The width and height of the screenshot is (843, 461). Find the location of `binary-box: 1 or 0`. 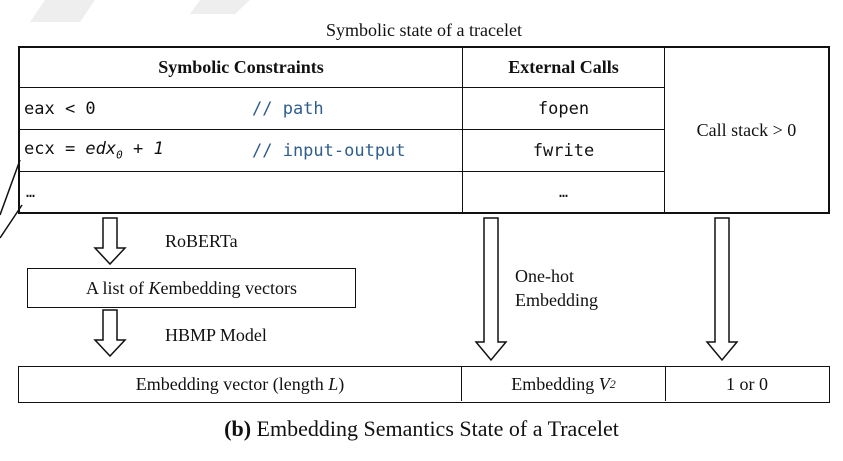

binary-box: 1 or 0 is located at coordinates (747, 383).